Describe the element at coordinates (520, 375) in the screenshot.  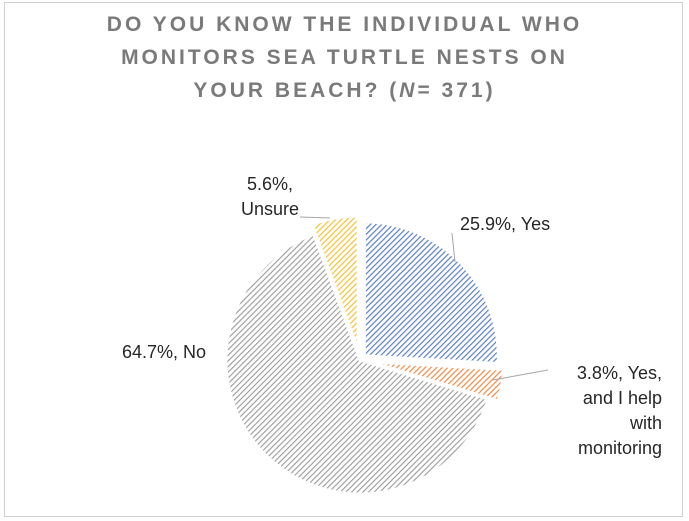
I see `leader-line-yes-help` at that location.